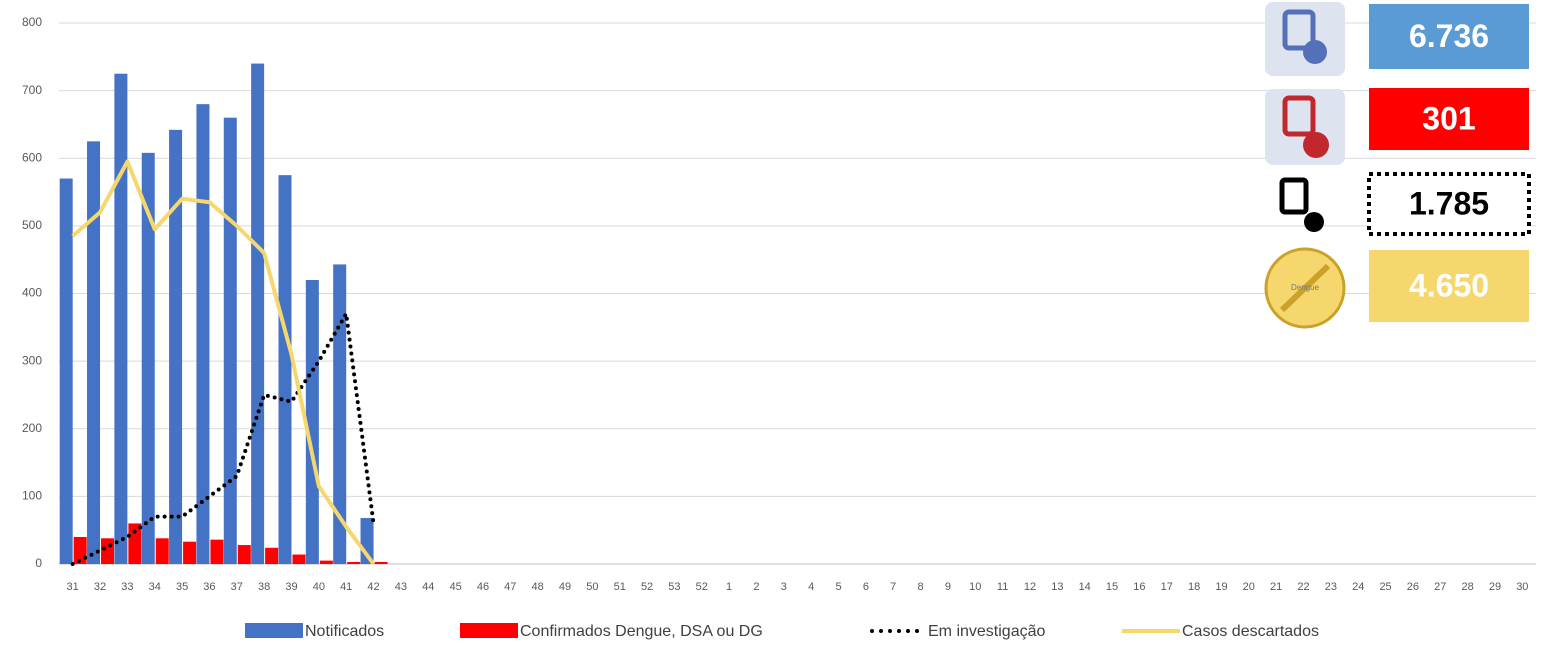  I want to click on kpi-icons: Dengue, so click(1305, 165).